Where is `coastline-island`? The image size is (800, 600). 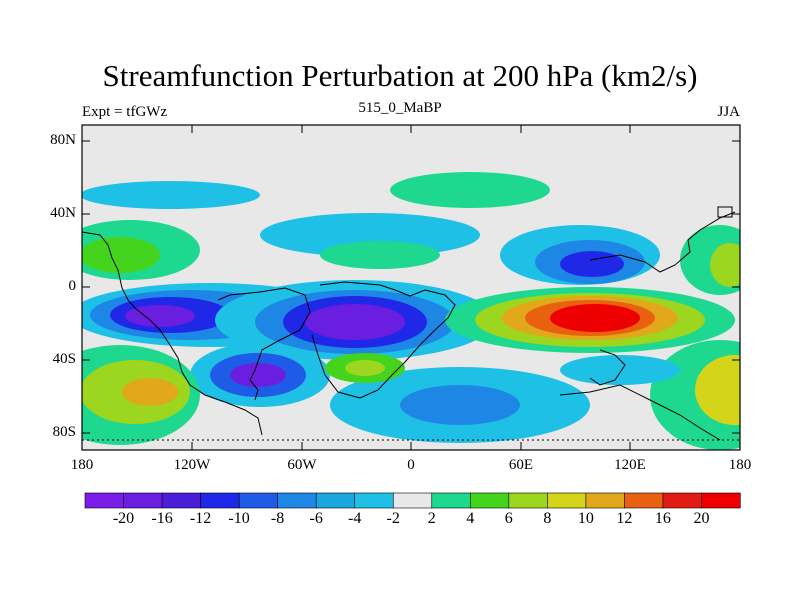
coastline-island is located at coordinates (725, 212).